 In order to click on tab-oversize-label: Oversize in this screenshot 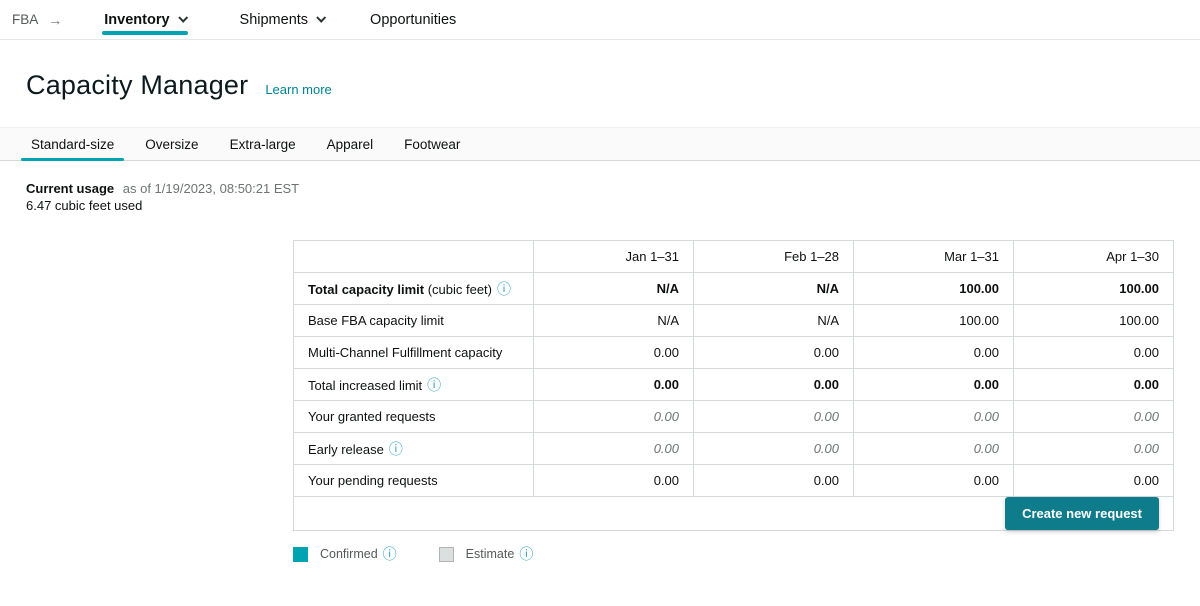, I will do `click(172, 144)`.